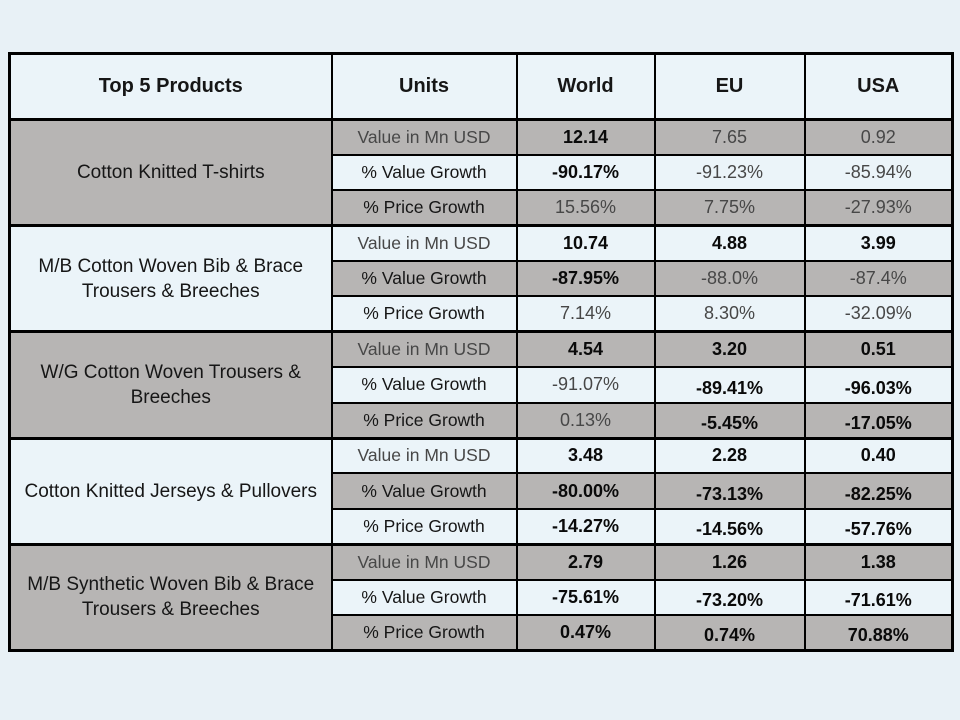 This screenshot has width=960, height=720. I want to click on column-header-usa: USA, so click(878, 86).